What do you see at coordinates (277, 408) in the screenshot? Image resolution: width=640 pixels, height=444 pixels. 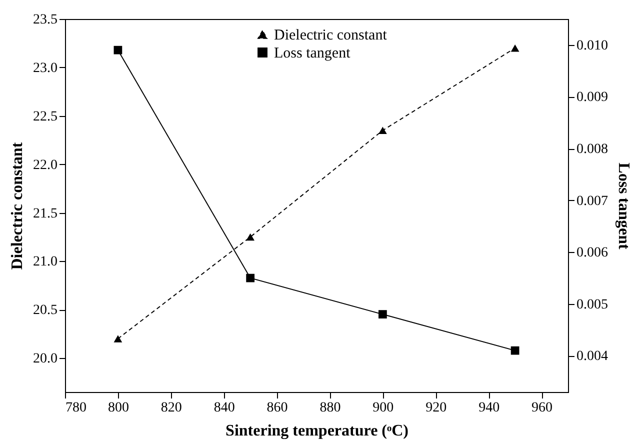 I see `x-tick-label: 860` at bounding box center [277, 408].